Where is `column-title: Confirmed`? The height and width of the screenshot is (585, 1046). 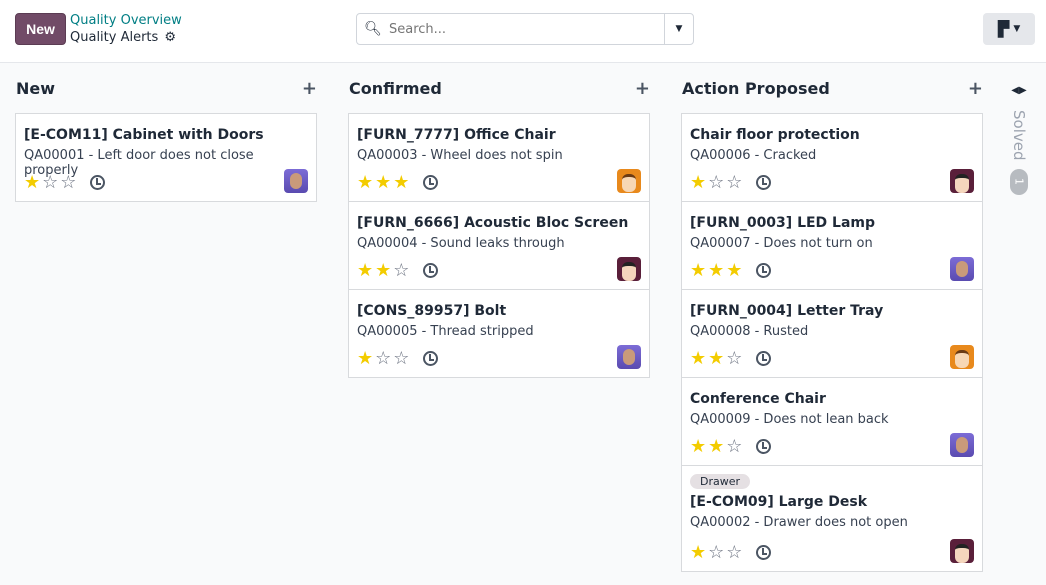 column-title: Confirmed is located at coordinates (395, 88).